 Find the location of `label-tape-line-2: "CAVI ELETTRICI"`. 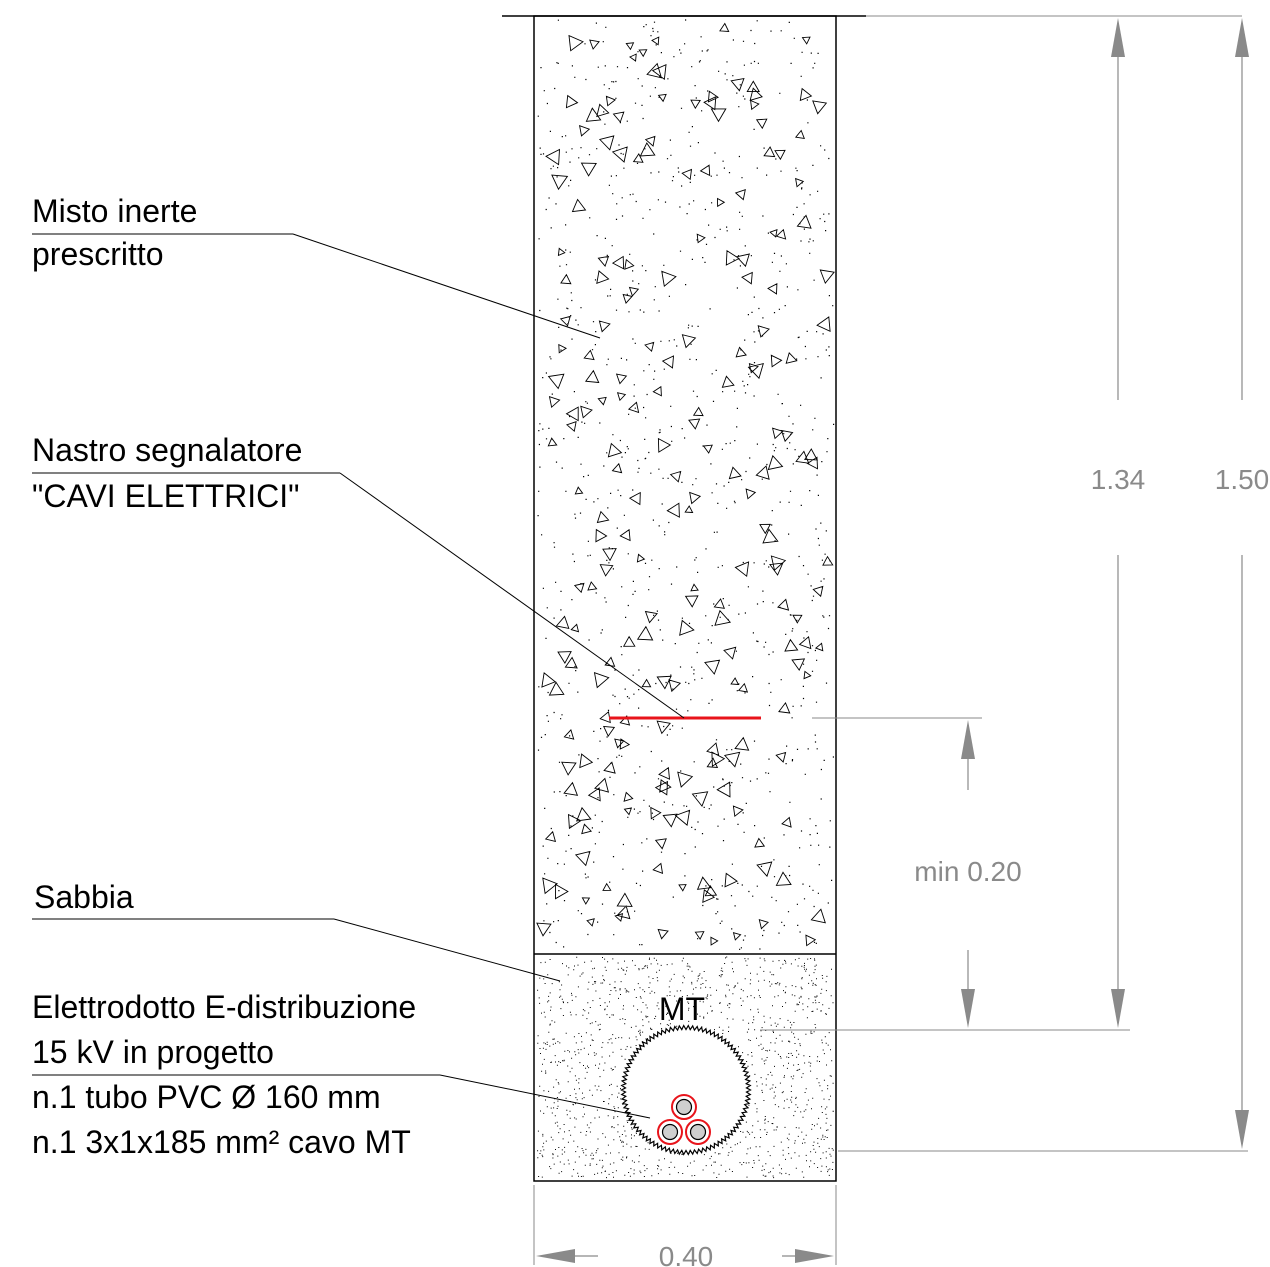

label-tape-line-2: "CAVI ELETTRICI" is located at coordinates (166, 496).